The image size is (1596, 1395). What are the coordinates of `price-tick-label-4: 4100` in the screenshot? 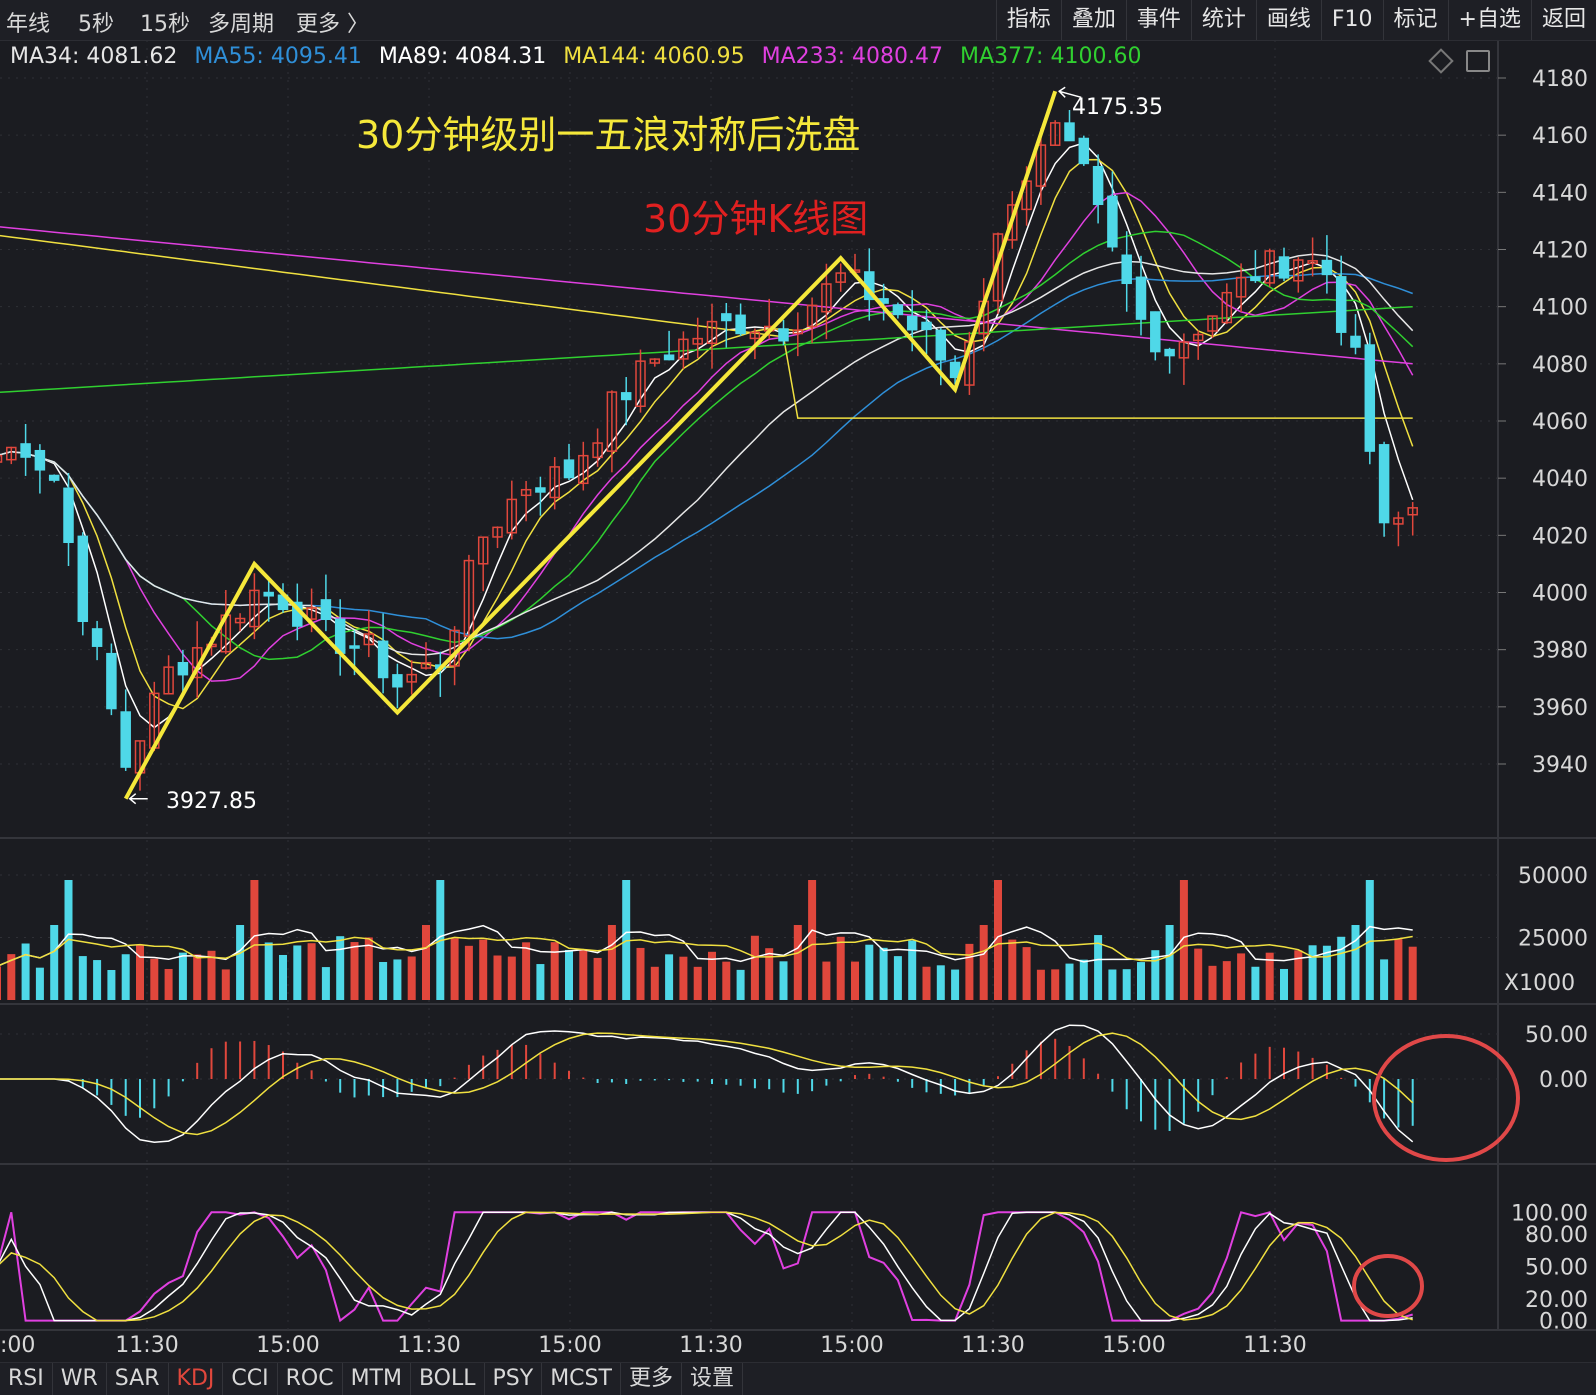 It's located at (1560, 308).